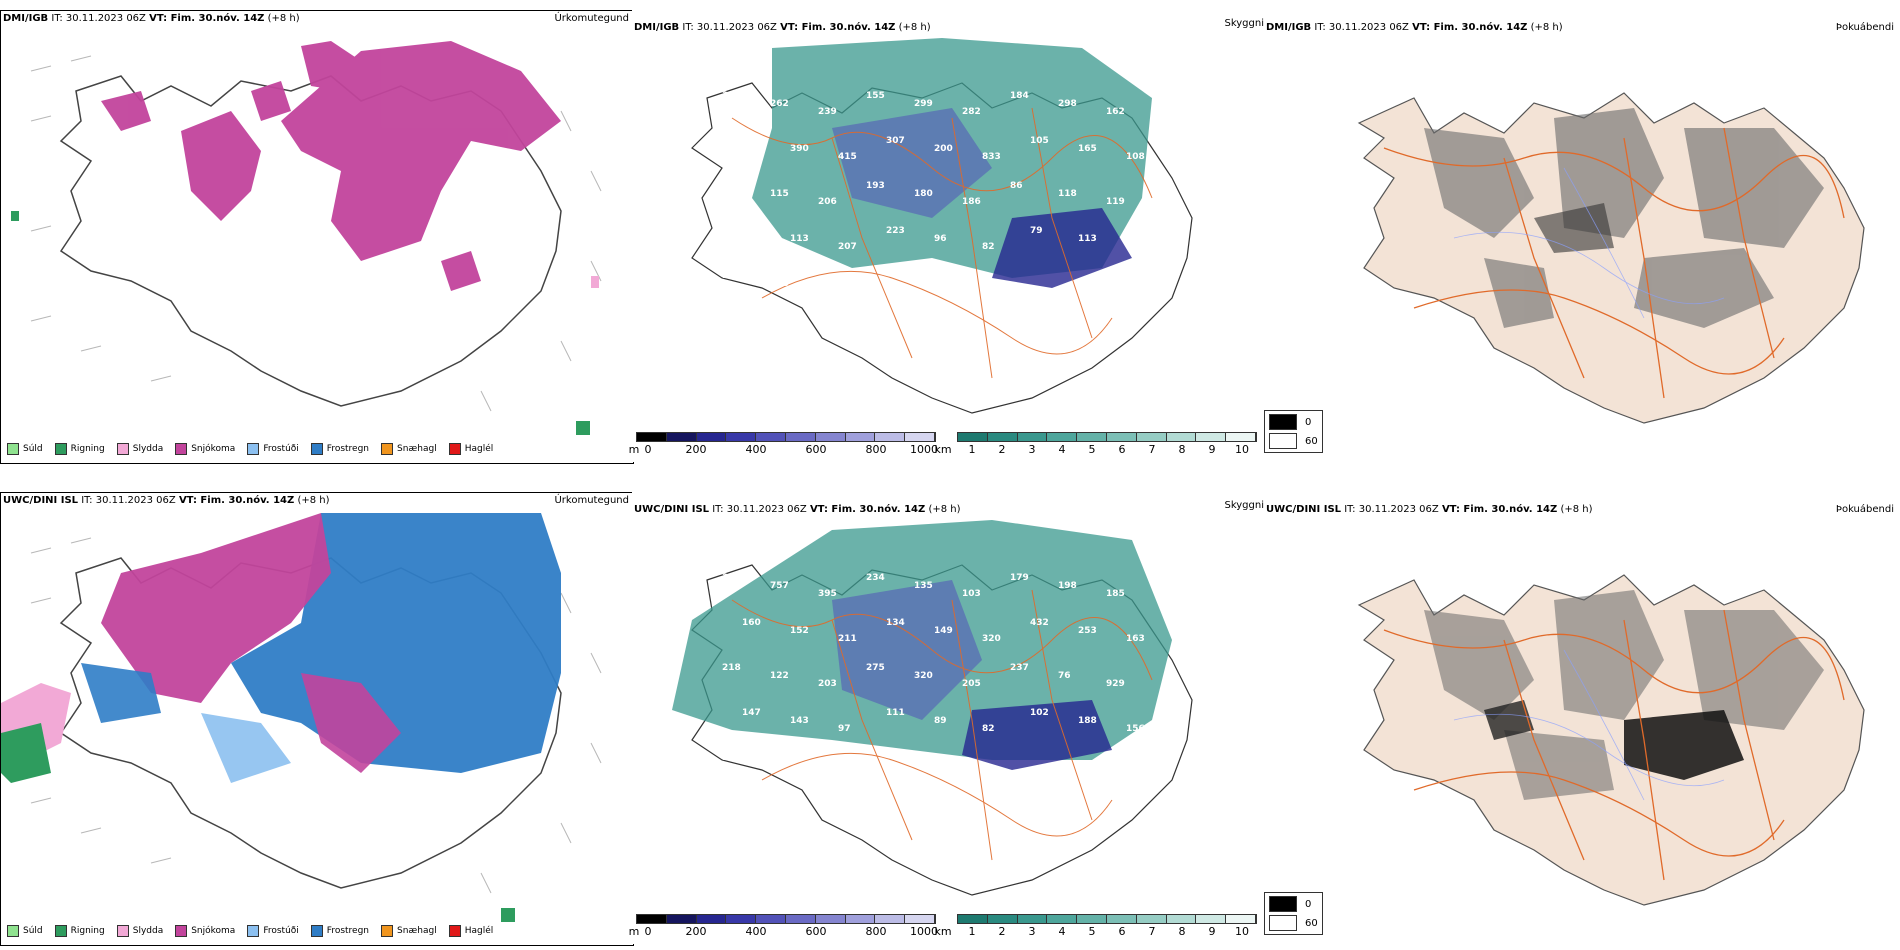  What do you see at coordinates (923, 104) in the screenshot?
I see `cloud-base-label: 299` at bounding box center [923, 104].